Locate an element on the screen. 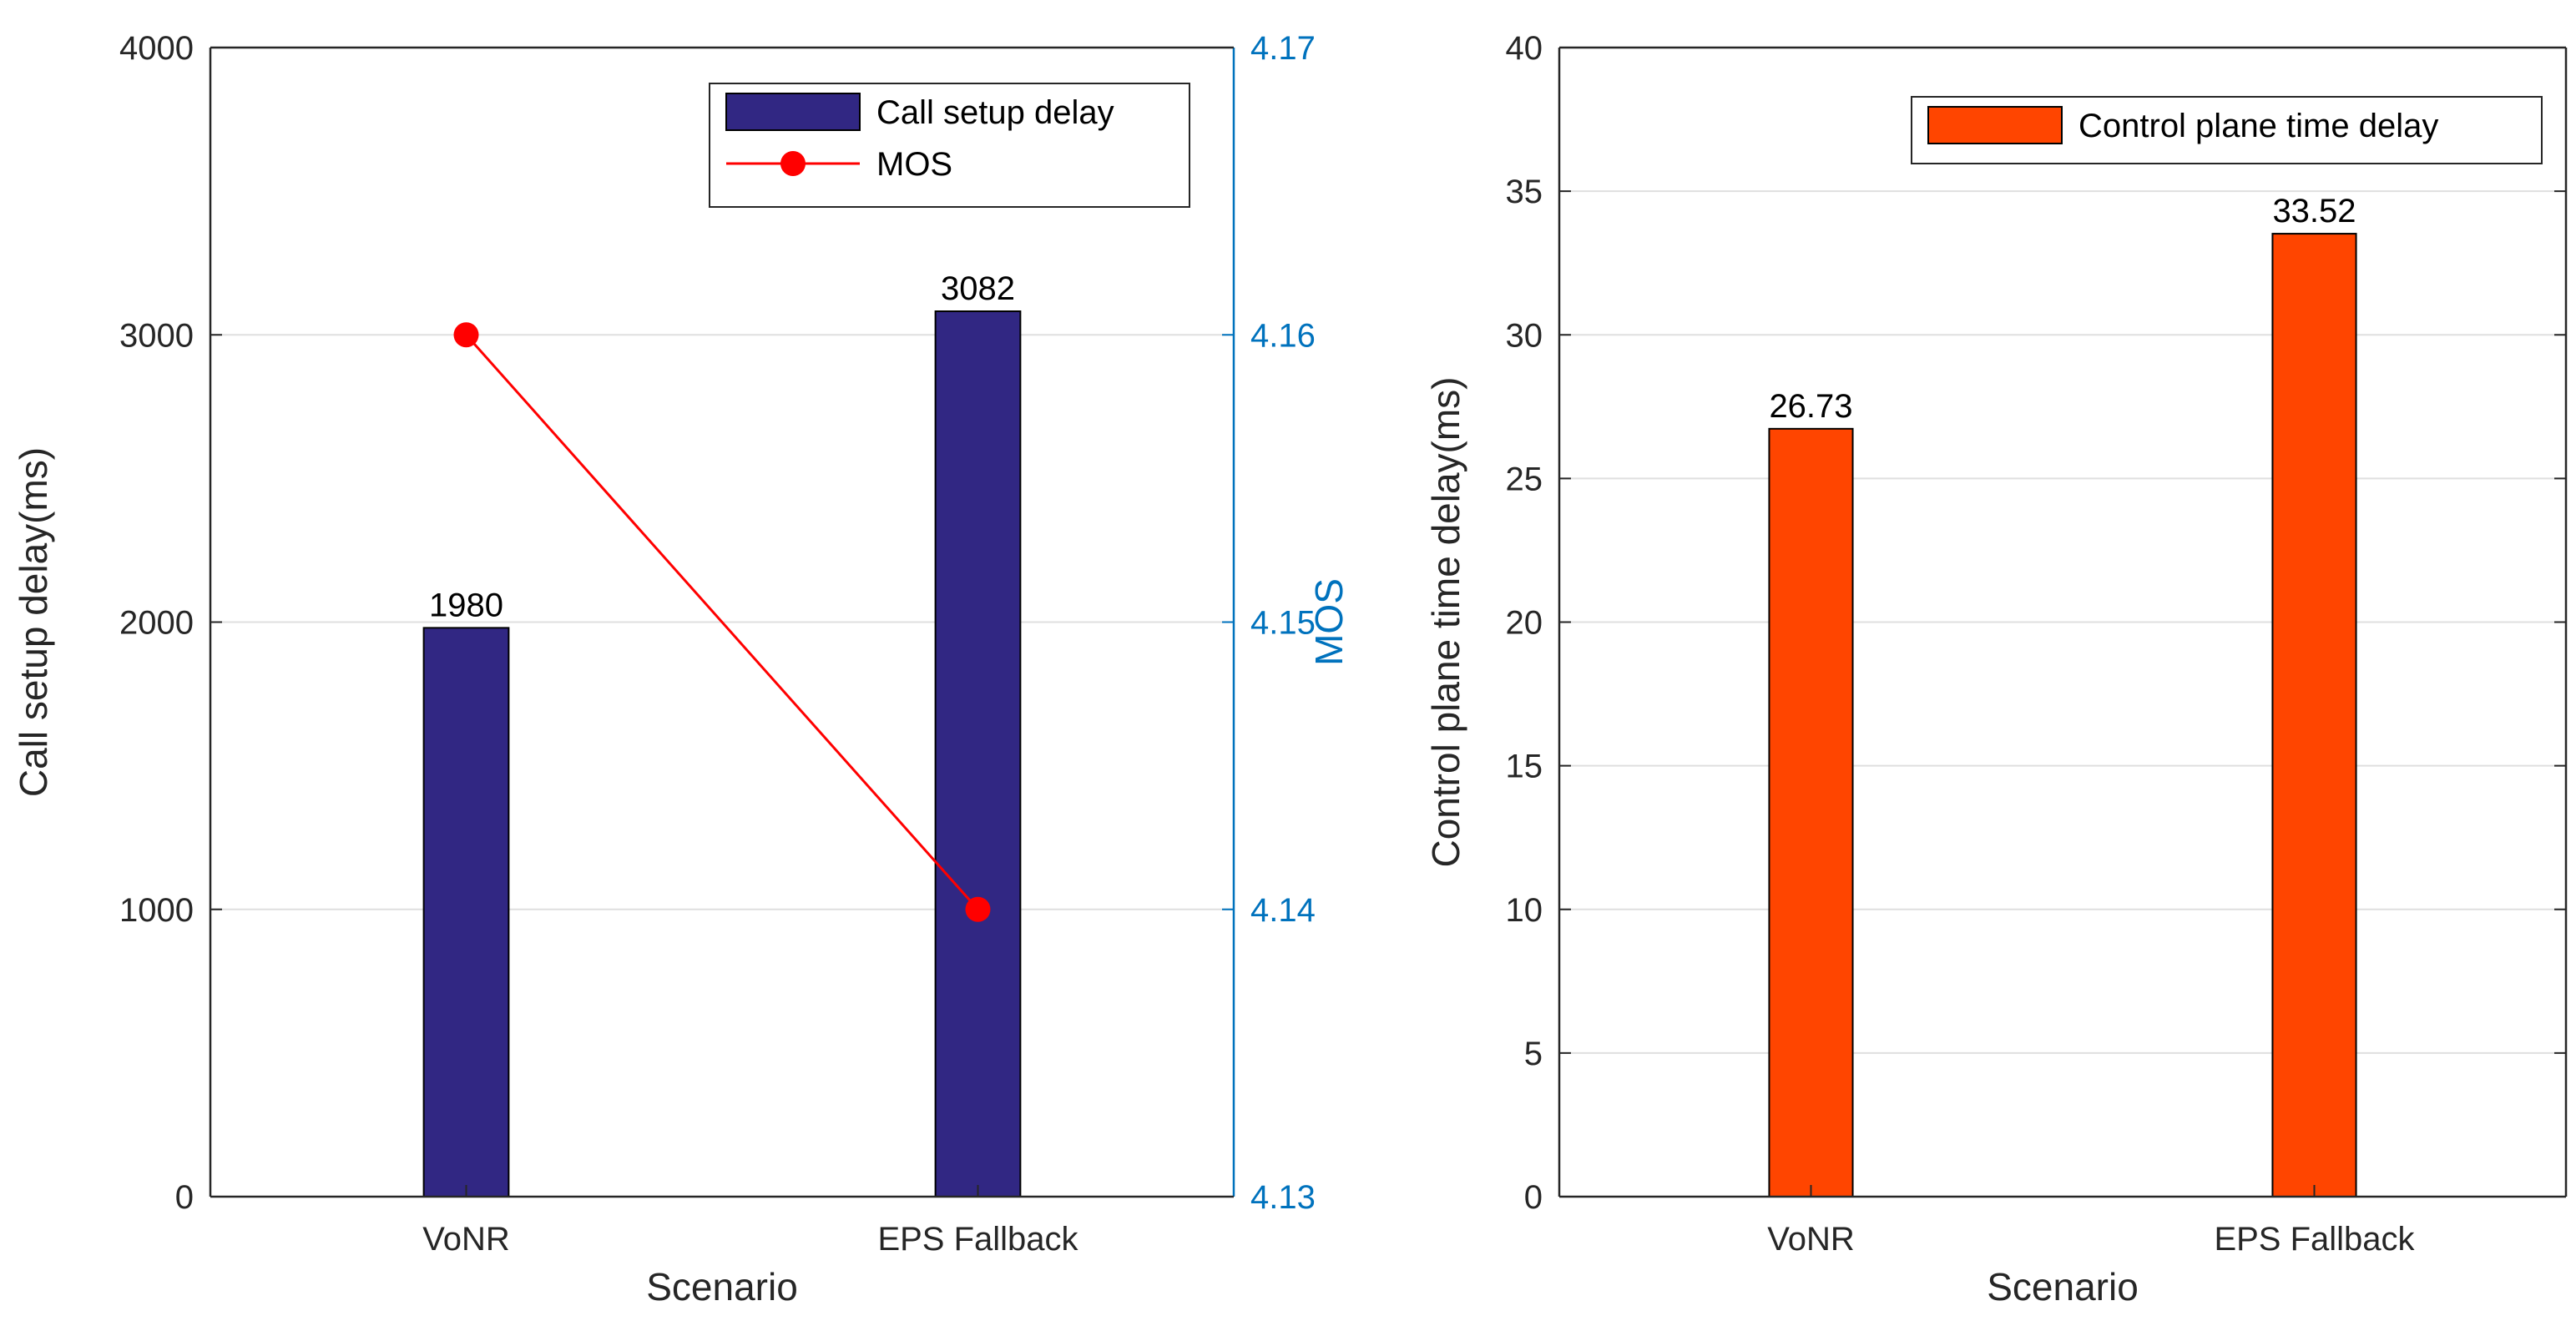 This screenshot has height=1326, width=2576. y-tick-label: 20 is located at coordinates (1524, 623).